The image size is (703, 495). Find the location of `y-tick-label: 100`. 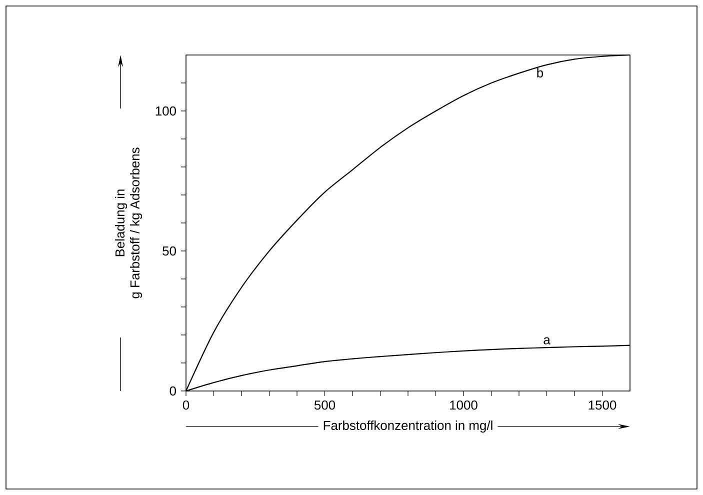

y-tick-label: 100 is located at coordinates (166, 111).